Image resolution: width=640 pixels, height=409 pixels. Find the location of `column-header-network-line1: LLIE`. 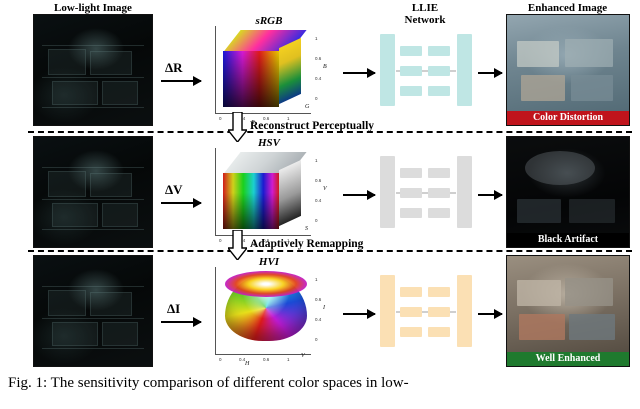

column-header-network-line1: LLIE is located at coordinates (425, 8).